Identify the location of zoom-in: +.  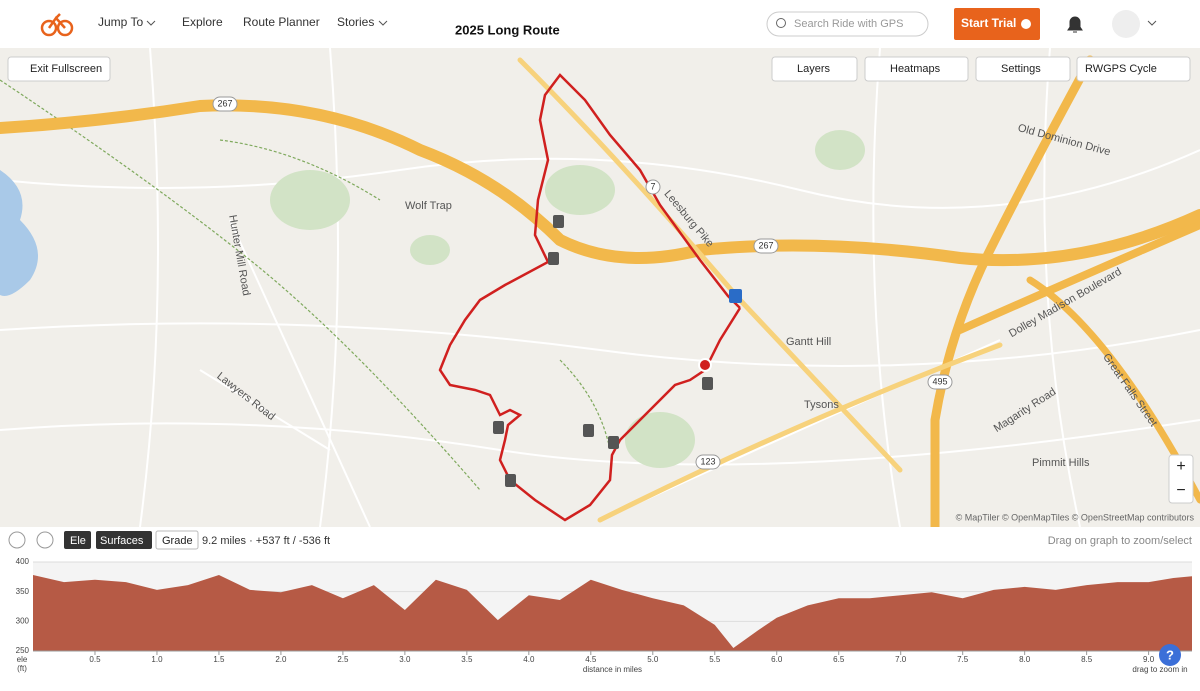
(1180, 466).